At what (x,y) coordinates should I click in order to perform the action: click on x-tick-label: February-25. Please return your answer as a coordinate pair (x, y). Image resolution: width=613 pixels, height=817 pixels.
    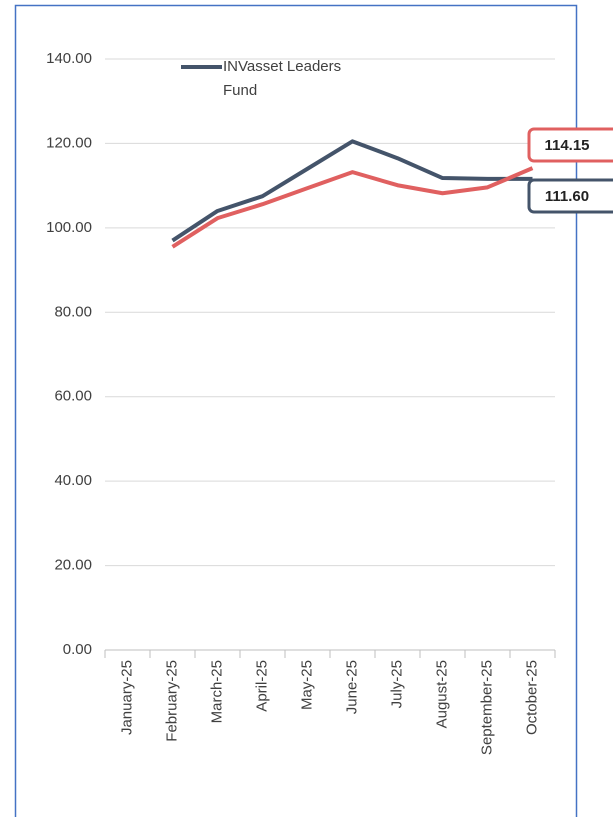
    Looking at the image, I should click on (171, 701).